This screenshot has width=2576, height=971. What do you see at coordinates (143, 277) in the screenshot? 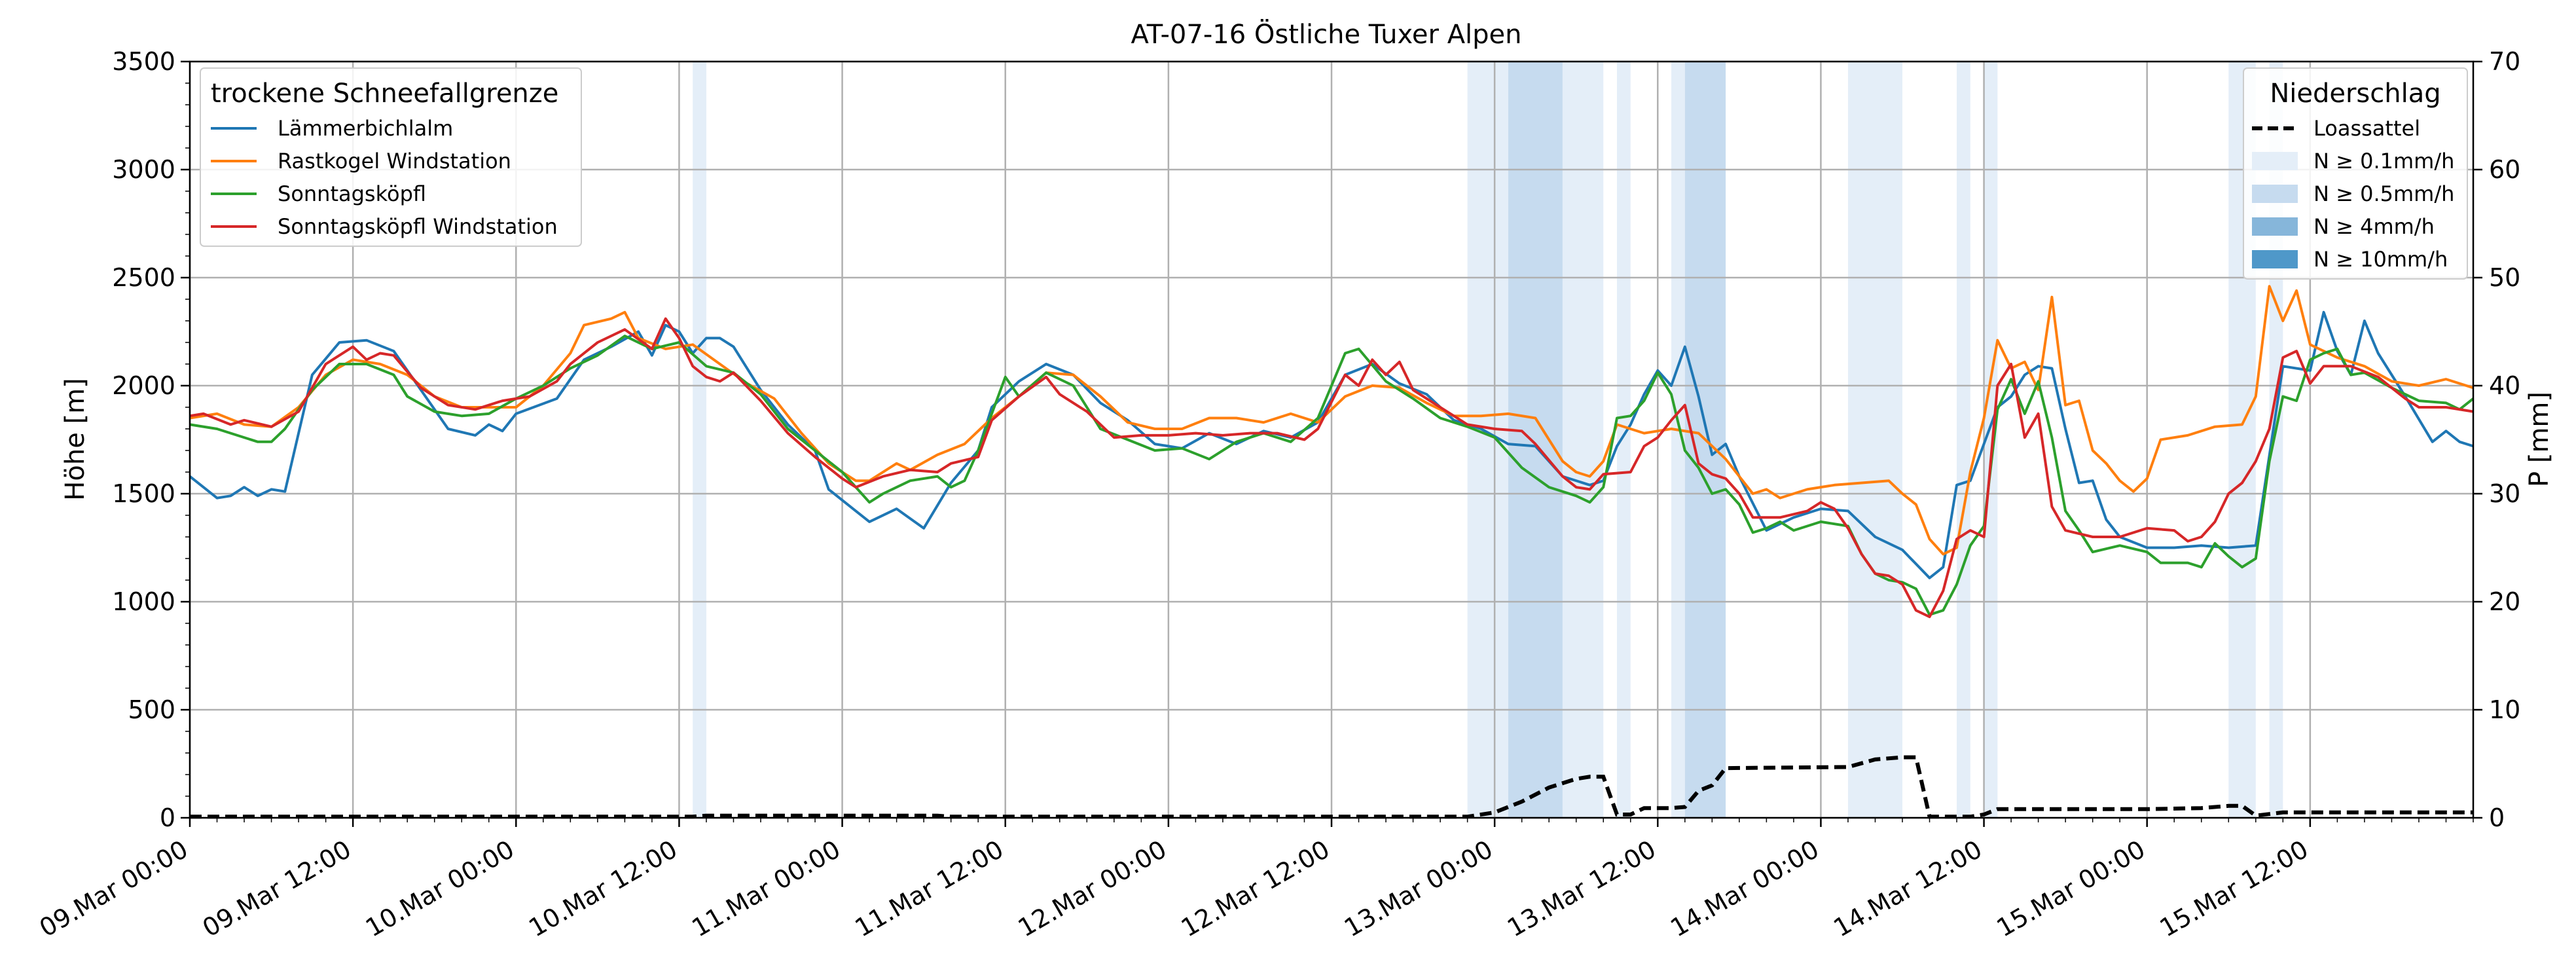
I see `y-tick-label-left: 2500` at bounding box center [143, 277].